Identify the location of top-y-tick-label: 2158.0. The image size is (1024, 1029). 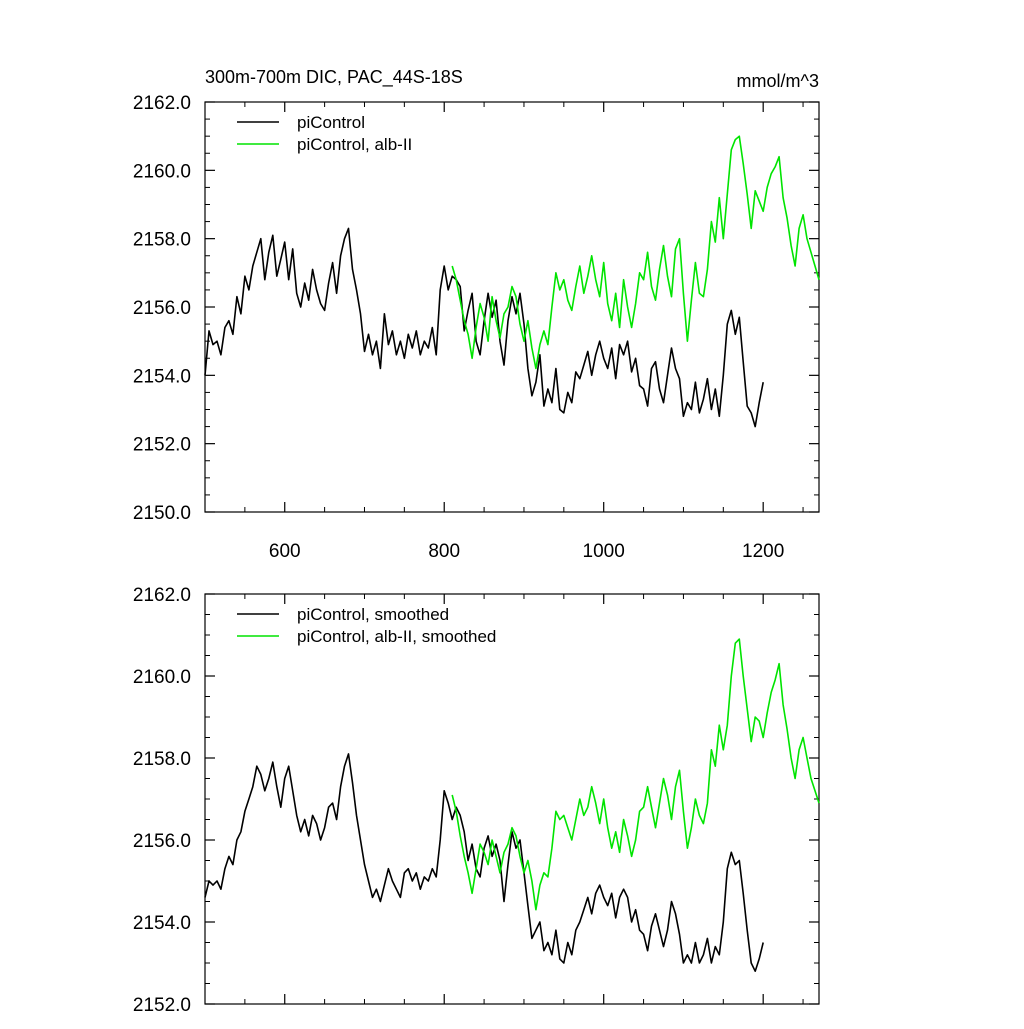
(162, 240).